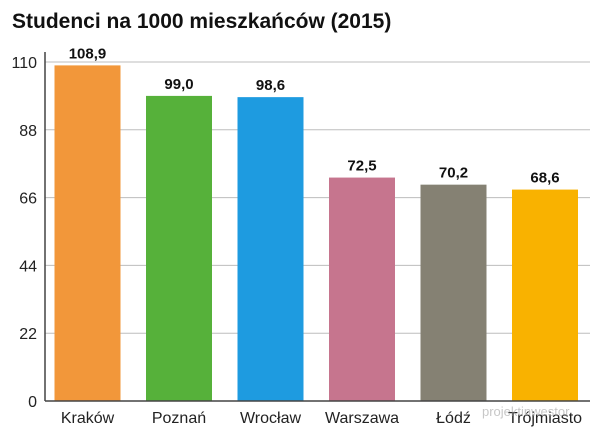 This screenshot has height=438, width=600. I want to click on x-tick-label: Warszawa, so click(362, 418).